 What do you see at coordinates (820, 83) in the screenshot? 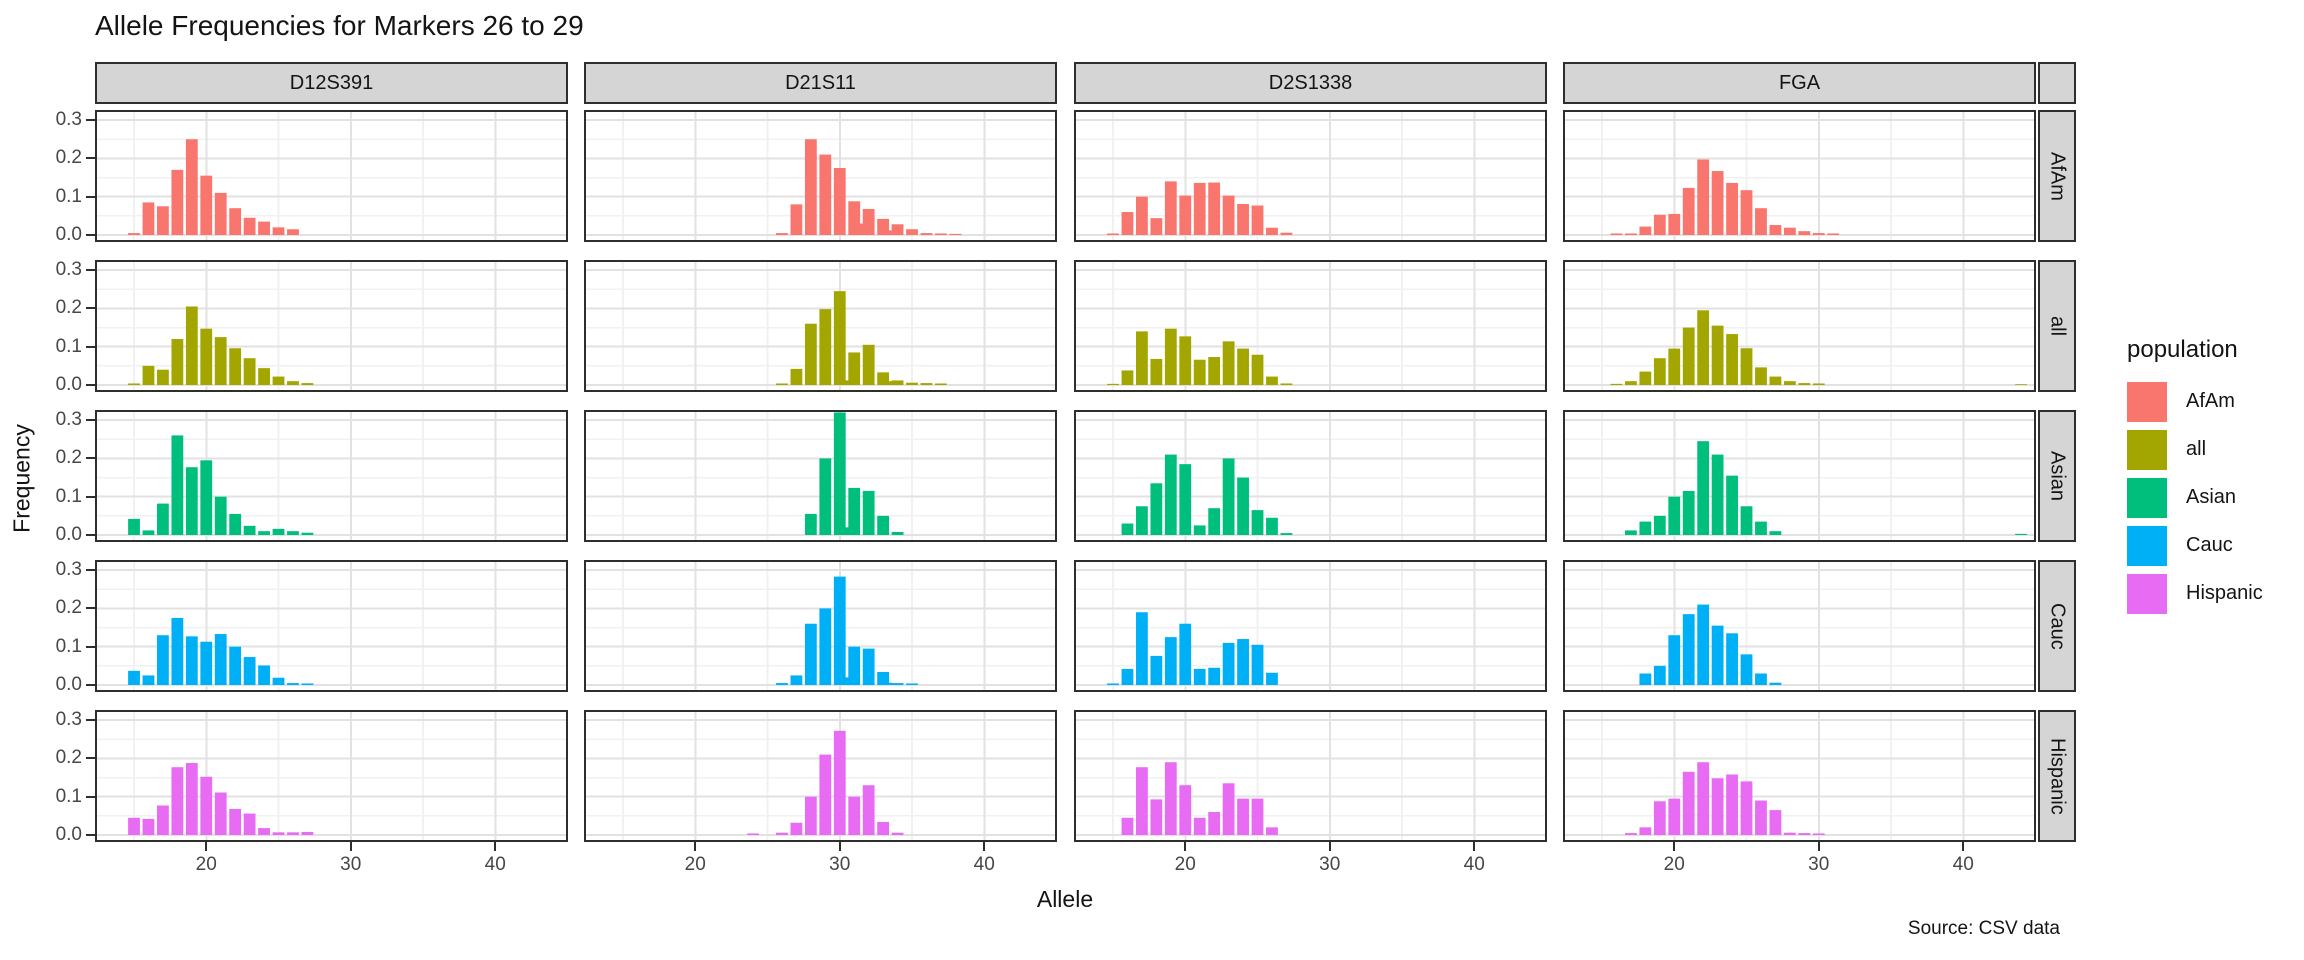
I see `facet-col-strip-d21s11: D21S11` at bounding box center [820, 83].